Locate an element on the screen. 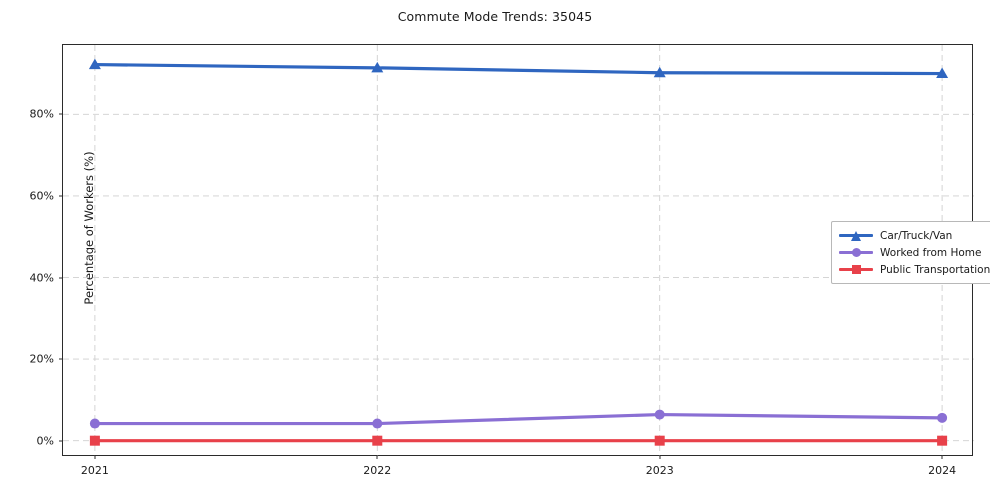 This screenshot has height=490, width=990. legend-item: Worked from Home is located at coordinates (914, 252).